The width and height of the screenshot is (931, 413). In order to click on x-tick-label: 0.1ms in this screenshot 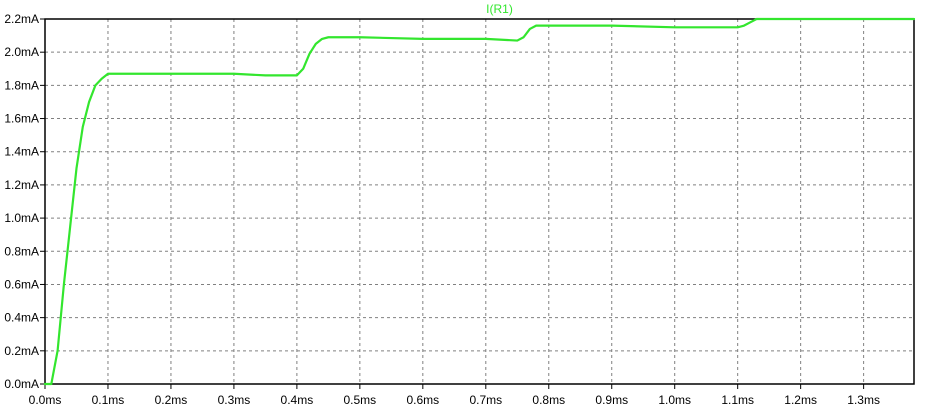, I will do `click(108, 400)`.